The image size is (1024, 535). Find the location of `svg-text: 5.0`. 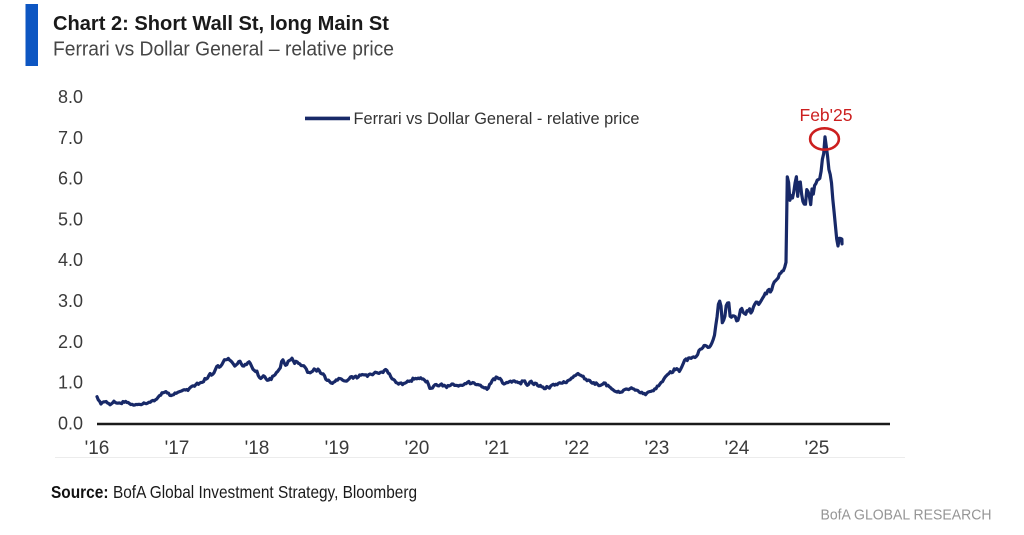

svg-text: 5.0 is located at coordinates (70, 219).